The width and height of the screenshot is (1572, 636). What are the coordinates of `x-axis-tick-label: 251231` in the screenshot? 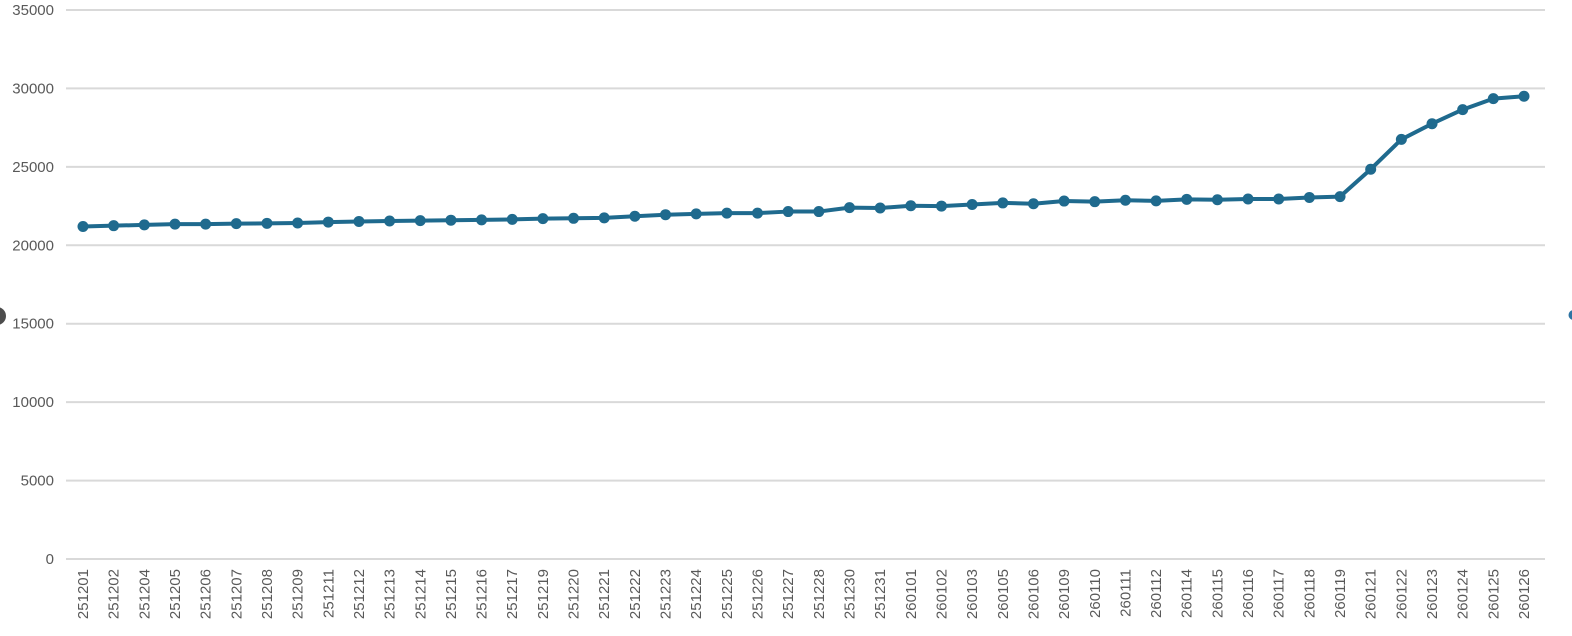 It's located at (880, 594).